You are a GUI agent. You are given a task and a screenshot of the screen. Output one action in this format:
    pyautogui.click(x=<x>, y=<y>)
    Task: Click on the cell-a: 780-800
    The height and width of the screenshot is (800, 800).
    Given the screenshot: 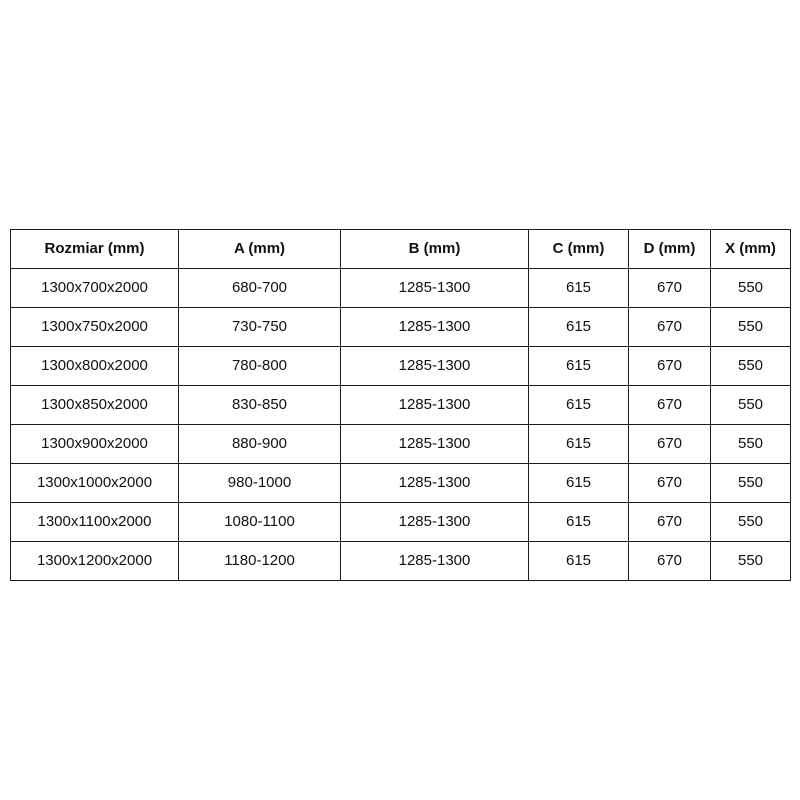 What is the action you would take?
    pyautogui.click(x=259, y=366)
    